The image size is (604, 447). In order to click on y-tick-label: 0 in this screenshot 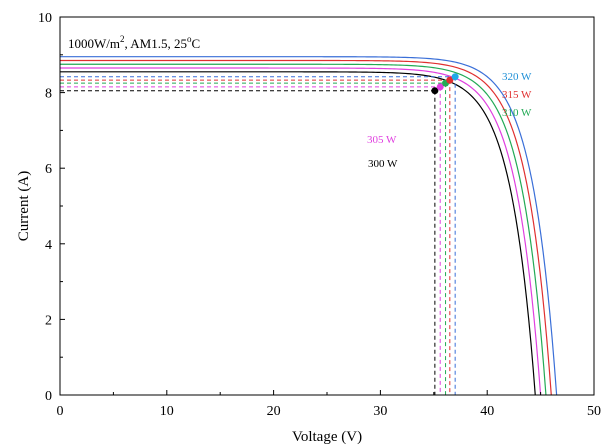, I will do `click(48, 396)`.